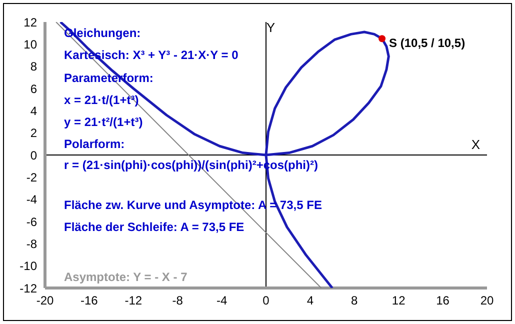  What do you see at coordinates (32, 199) in the screenshot?
I see `y-tick-label: -4` at bounding box center [32, 199].